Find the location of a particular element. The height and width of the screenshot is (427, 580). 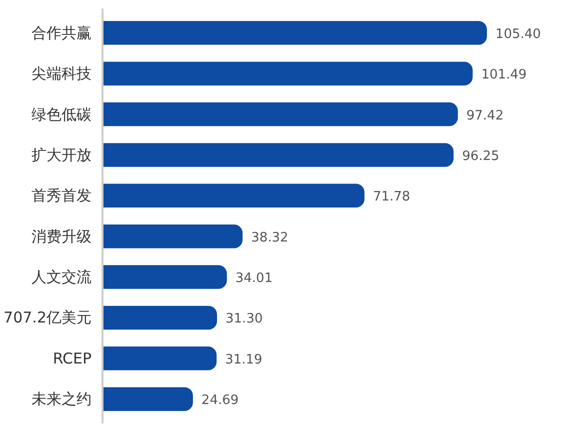

y-tick-label: 绿色低碳 is located at coordinates (62, 114).